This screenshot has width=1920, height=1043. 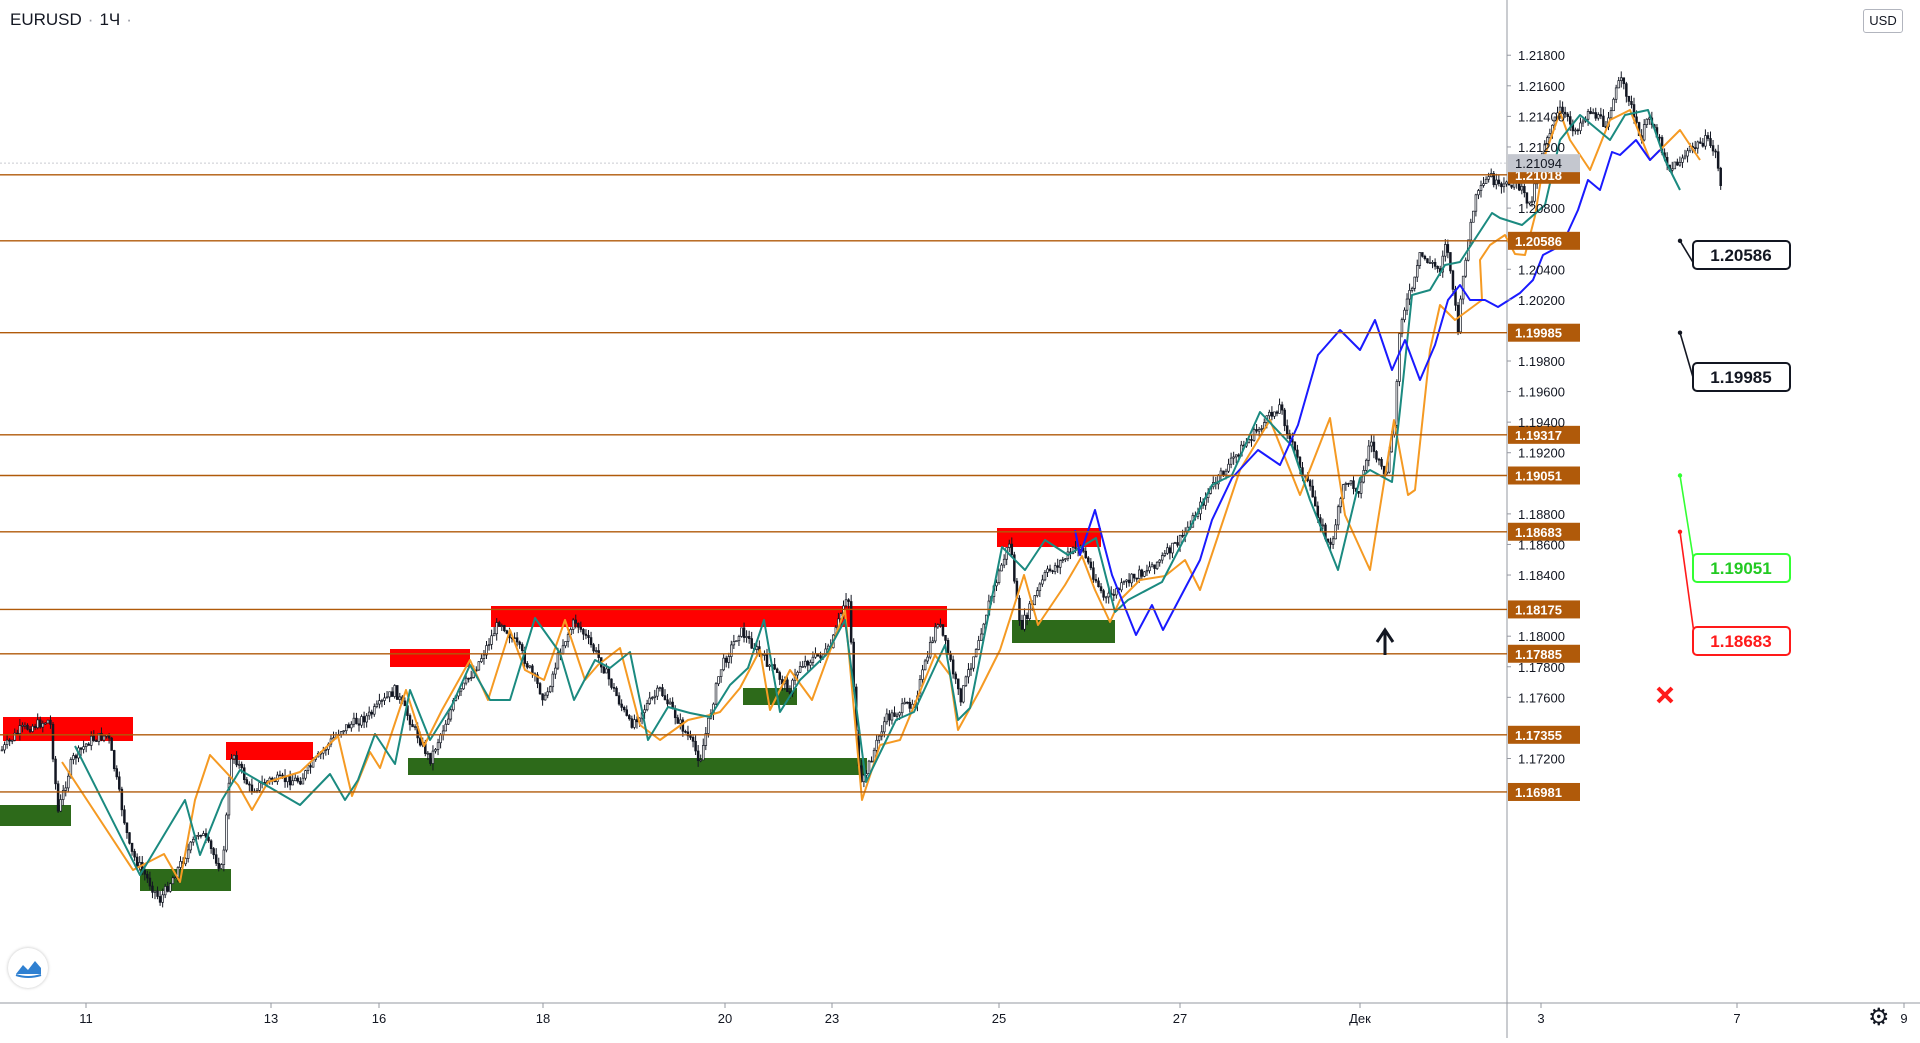 I want to click on price-tick-label: 1.21600, so click(x=1541, y=86).